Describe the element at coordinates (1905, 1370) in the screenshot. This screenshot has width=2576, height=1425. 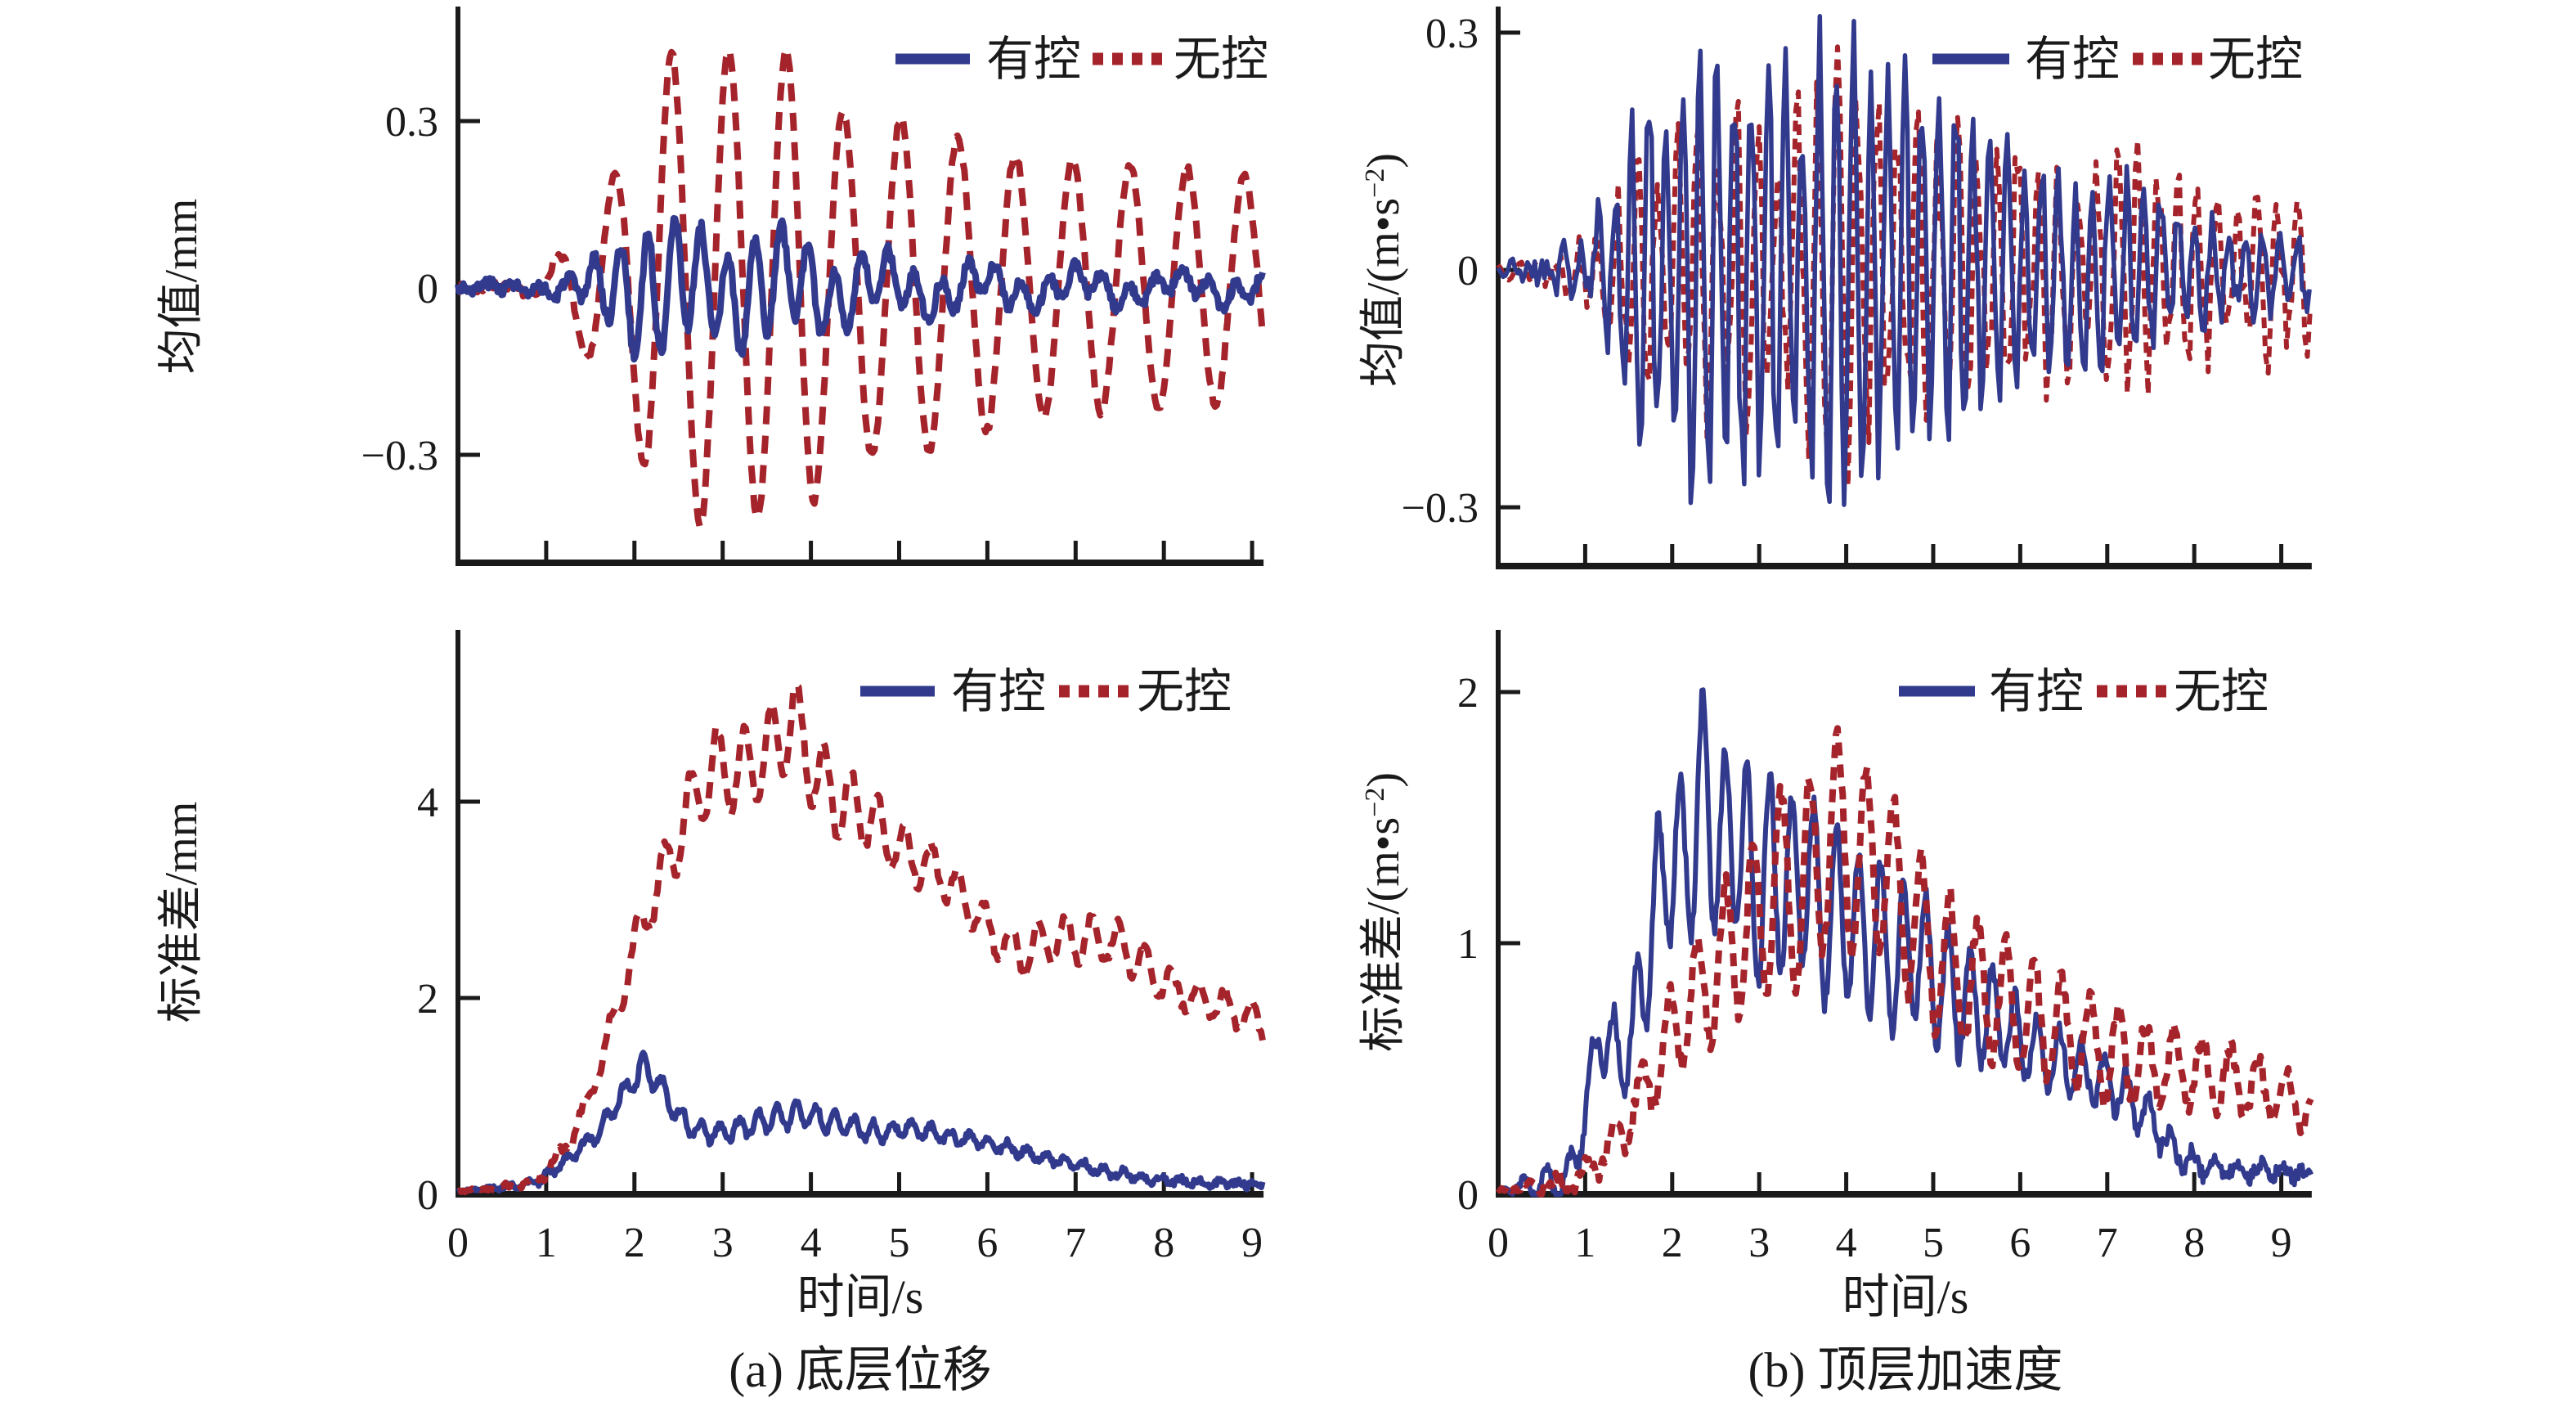
I see `caption-panel-b: (b) 顶层加速度` at that location.